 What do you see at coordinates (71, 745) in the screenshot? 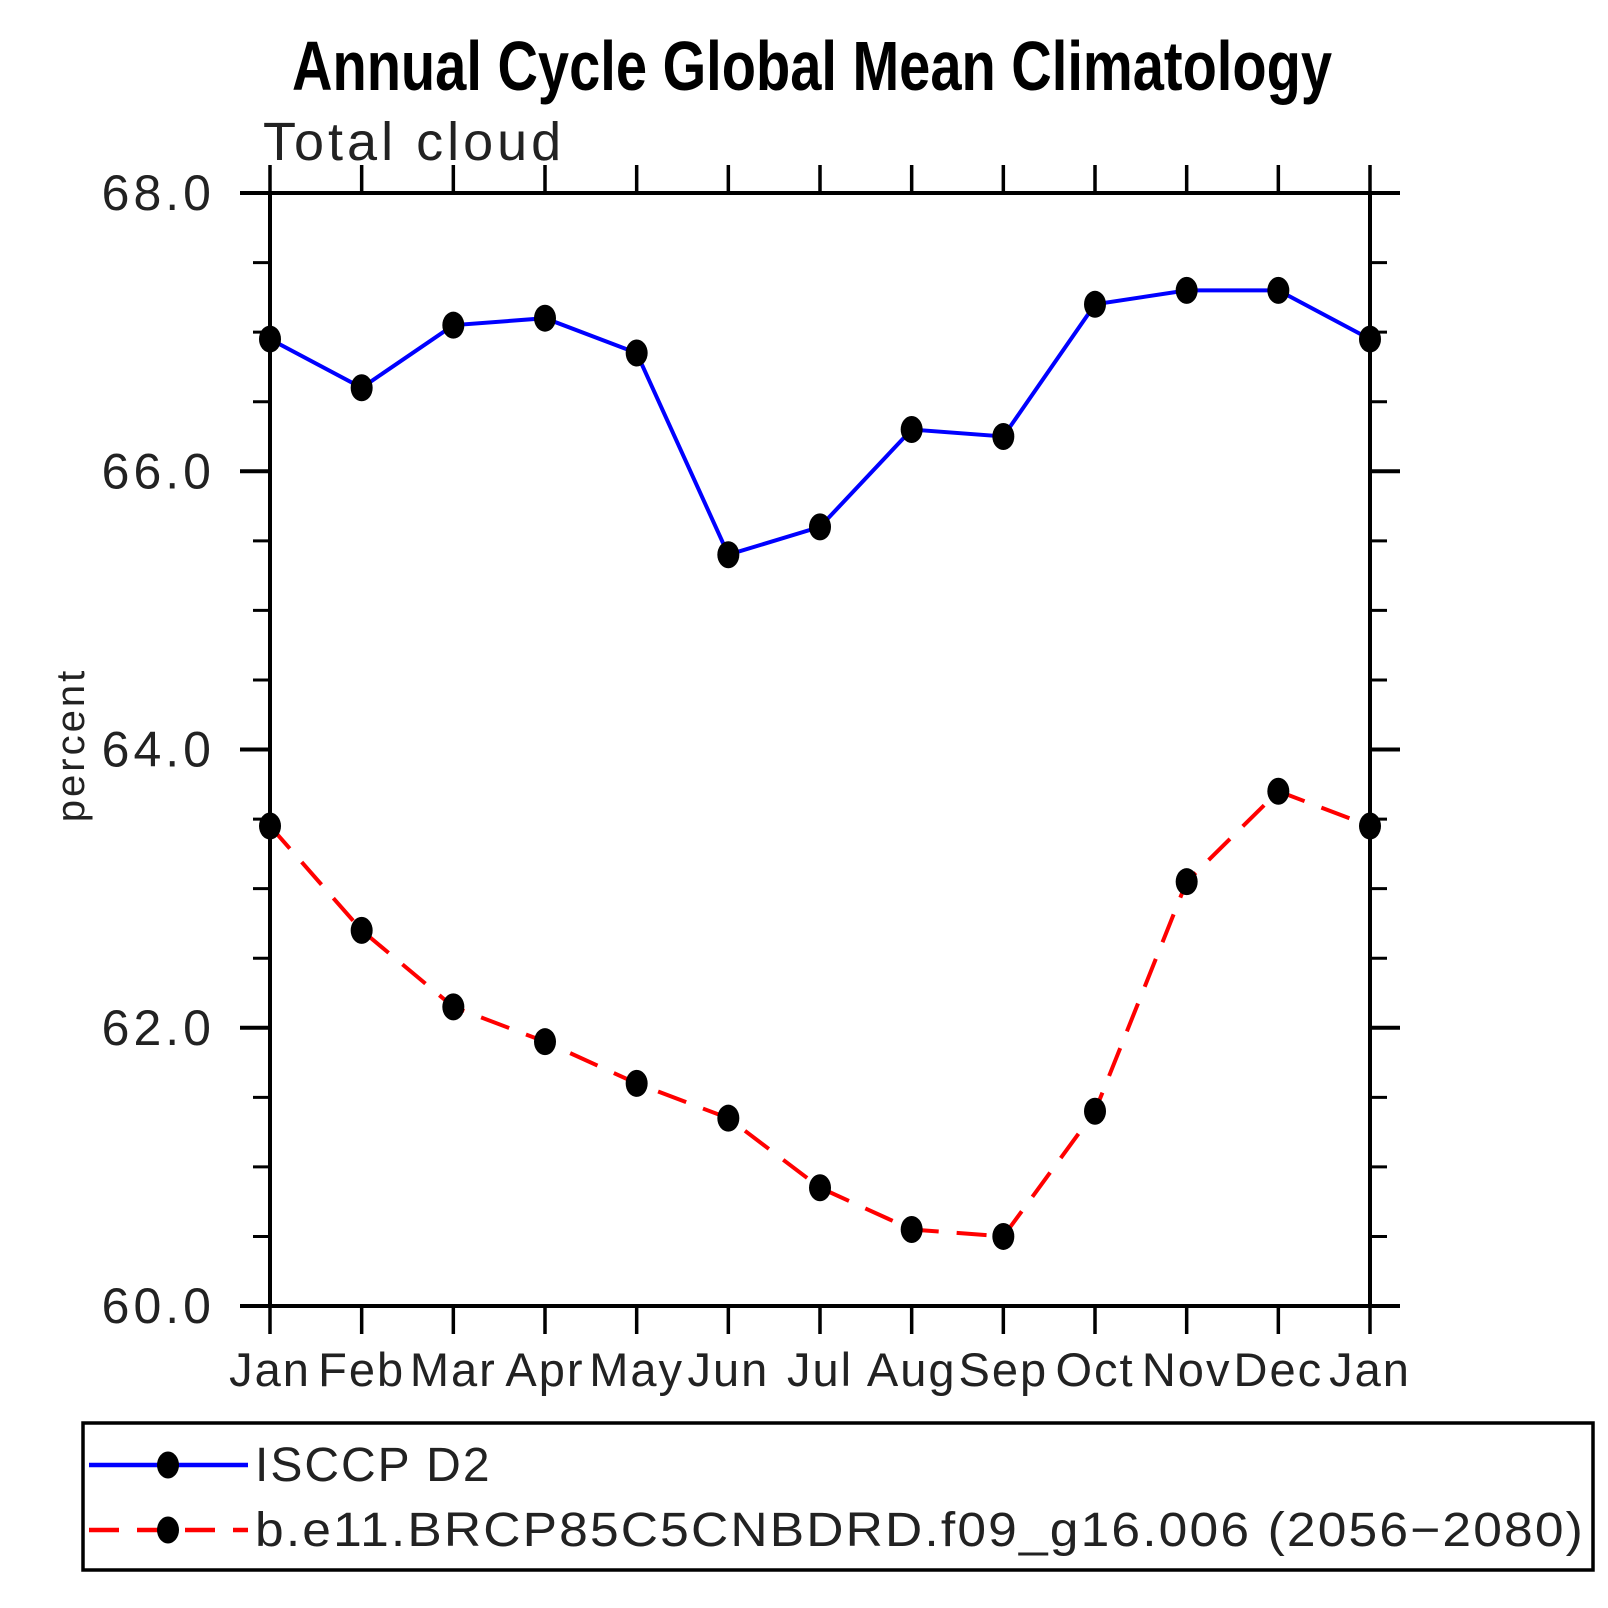
I see `y-axis-label: percent` at bounding box center [71, 745].